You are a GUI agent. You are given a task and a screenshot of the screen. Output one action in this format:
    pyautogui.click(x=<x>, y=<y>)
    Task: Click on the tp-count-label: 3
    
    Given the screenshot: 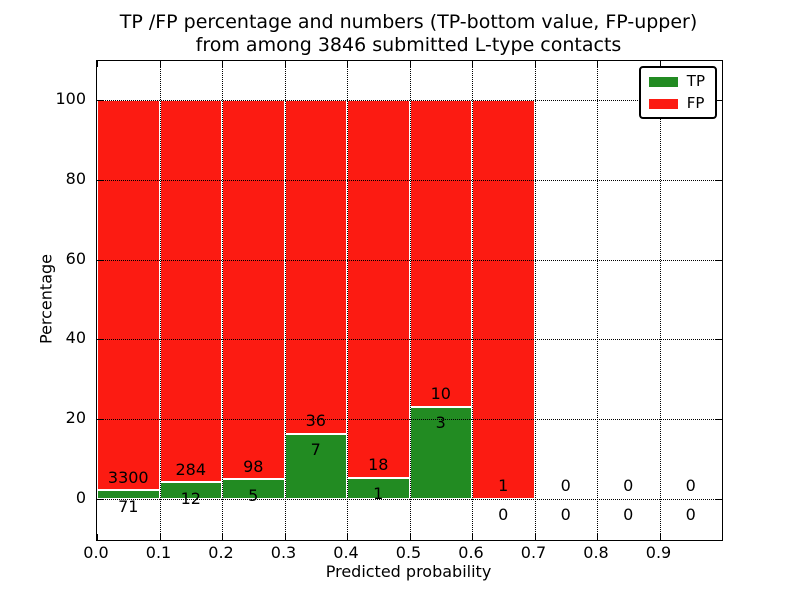 What is the action you would take?
    pyautogui.click(x=440, y=423)
    